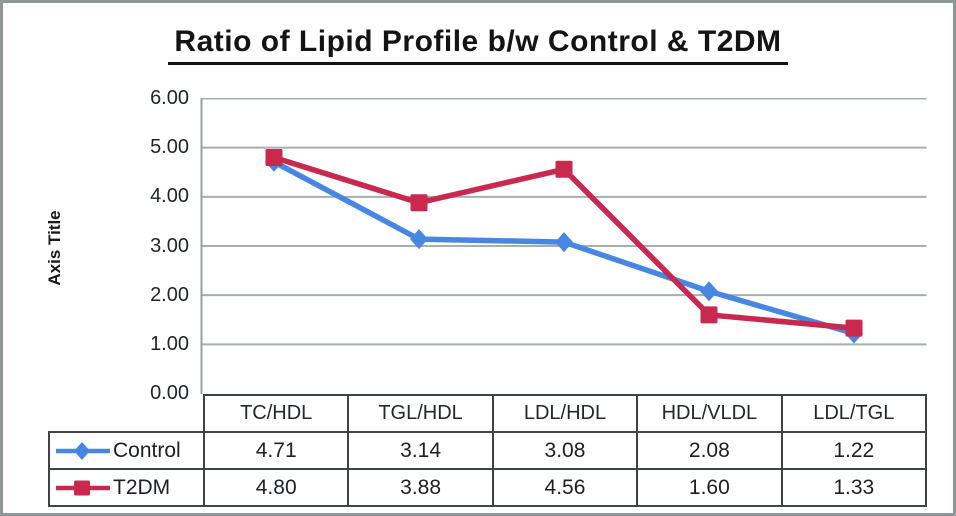 This screenshot has height=516, width=956. Describe the element at coordinates (169, 393) in the screenshot. I see `y-axis-tick-label: 0.00` at that location.